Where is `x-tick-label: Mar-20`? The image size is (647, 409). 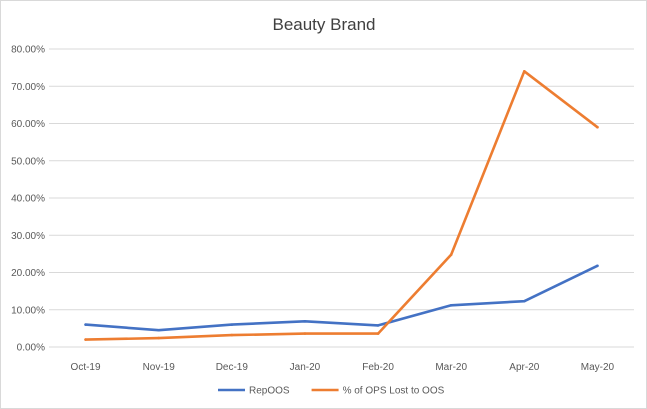 x-tick-label: Mar-20 is located at coordinates (451, 367).